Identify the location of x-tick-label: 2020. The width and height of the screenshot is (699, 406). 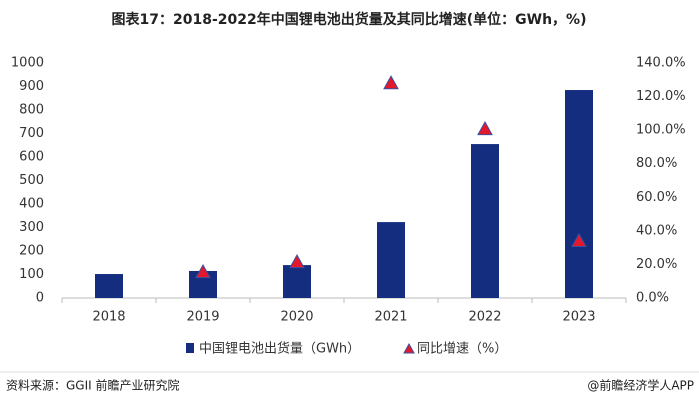
(296, 317).